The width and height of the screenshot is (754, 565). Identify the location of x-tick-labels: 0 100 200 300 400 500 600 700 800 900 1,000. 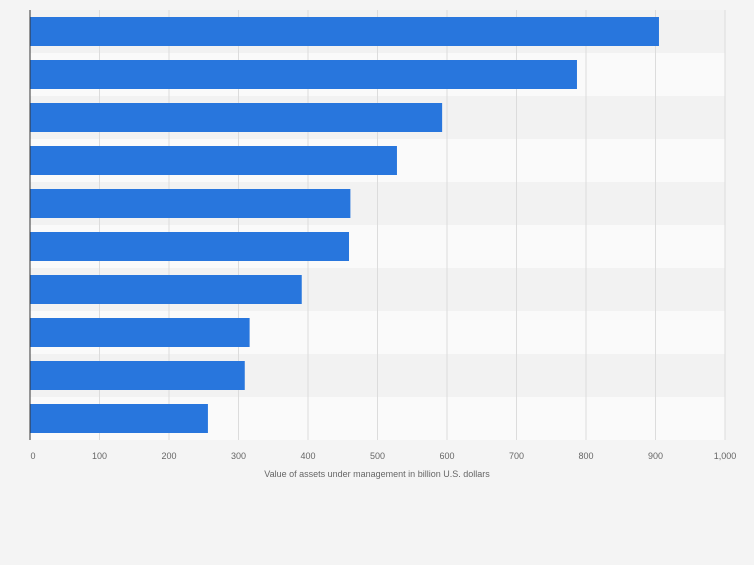
(383, 456).